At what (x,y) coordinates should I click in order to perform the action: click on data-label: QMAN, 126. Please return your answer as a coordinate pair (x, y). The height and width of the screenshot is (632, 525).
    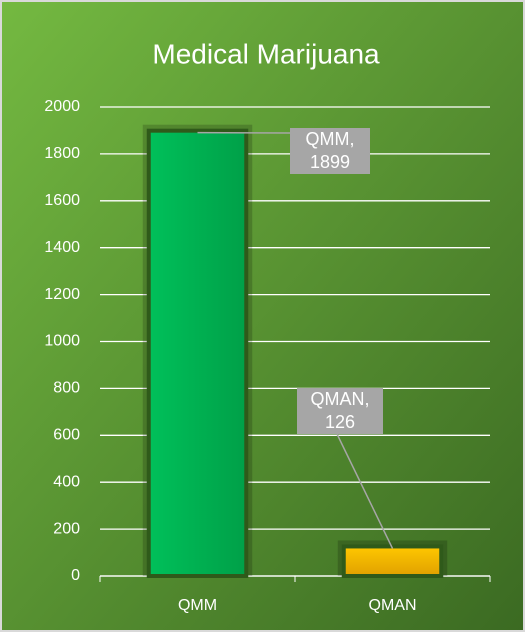
    Looking at the image, I should click on (340, 411).